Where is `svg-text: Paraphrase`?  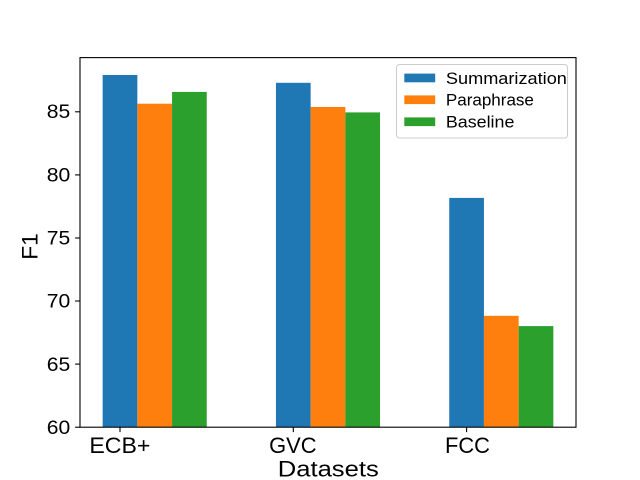 svg-text: Paraphrase is located at coordinates (490, 99).